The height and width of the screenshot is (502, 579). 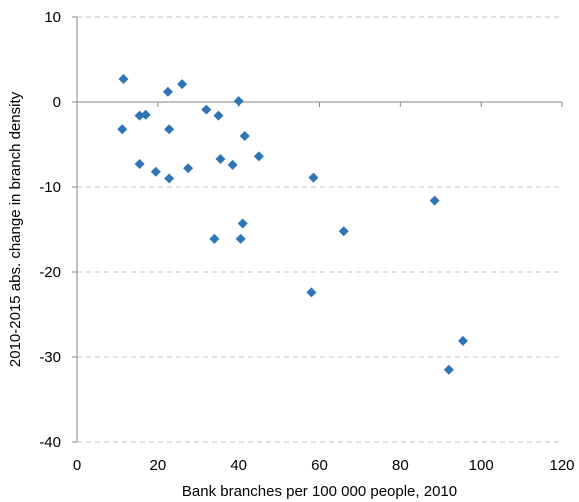 What do you see at coordinates (400, 465) in the screenshot?
I see `x-tick-label: 80` at bounding box center [400, 465].